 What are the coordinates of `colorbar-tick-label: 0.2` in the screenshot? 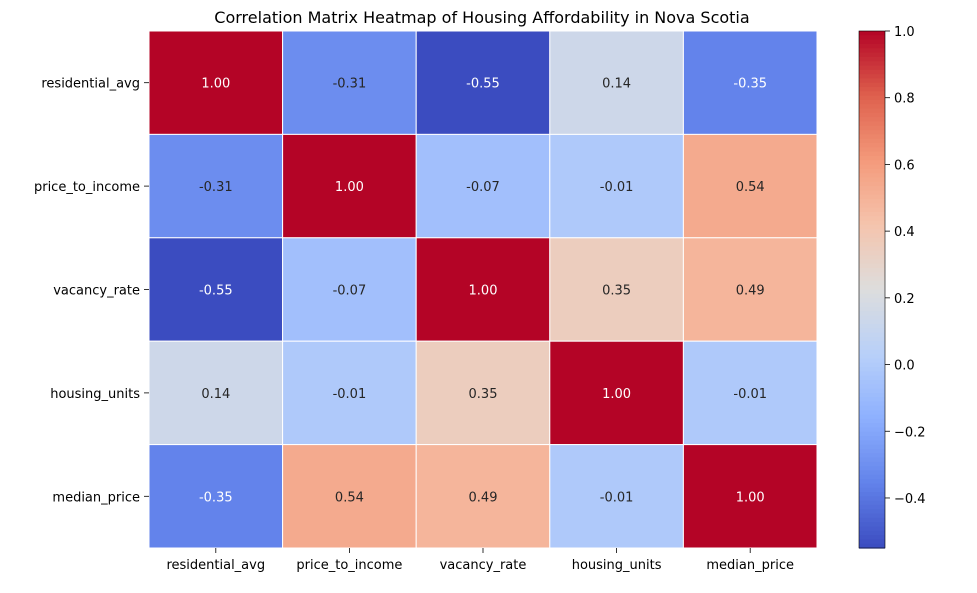 It's located at (904, 299).